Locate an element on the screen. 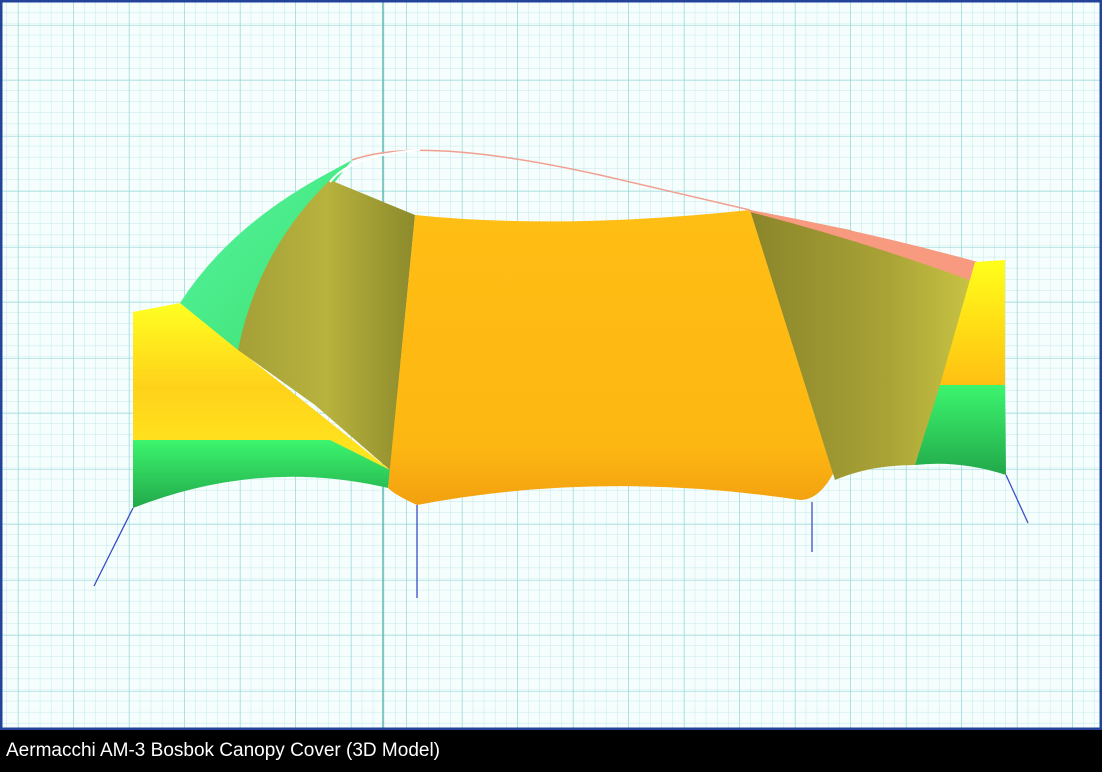 This screenshot has width=1102, height=772. right-green-panel is located at coordinates (960, 430).